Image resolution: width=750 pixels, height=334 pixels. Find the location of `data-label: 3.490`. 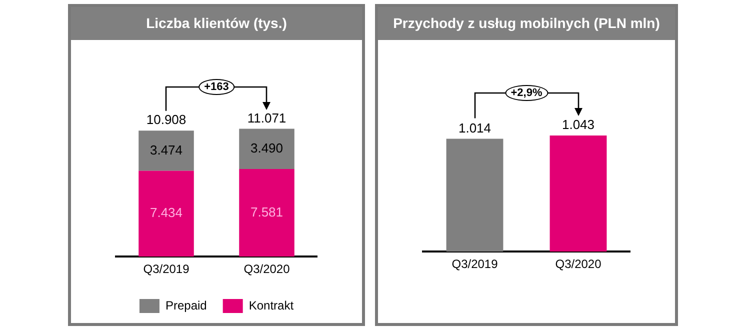

data-label: 3.490 is located at coordinates (267, 148).